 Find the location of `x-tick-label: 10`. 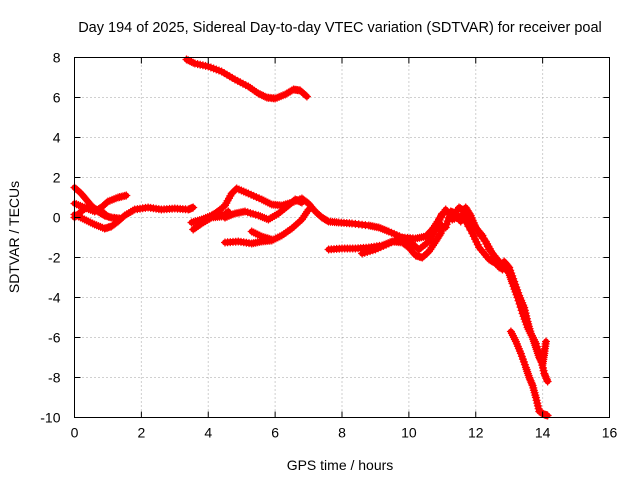

x-tick-label: 10 is located at coordinates (409, 433).